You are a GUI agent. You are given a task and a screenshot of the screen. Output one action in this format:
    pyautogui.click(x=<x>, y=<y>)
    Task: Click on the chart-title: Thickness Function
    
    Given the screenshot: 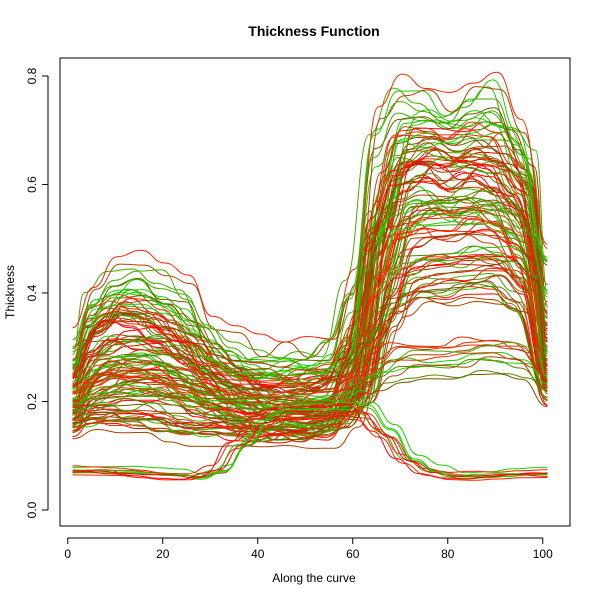 What is the action you would take?
    pyautogui.click(x=313, y=31)
    